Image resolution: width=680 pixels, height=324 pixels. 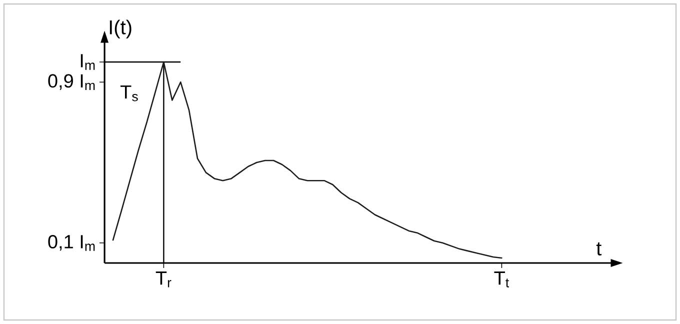 What do you see at coordinates (87, 62) in the screenshot?
I see `y-tick-label: I$_{m}$` at bounding box center [87, 62].